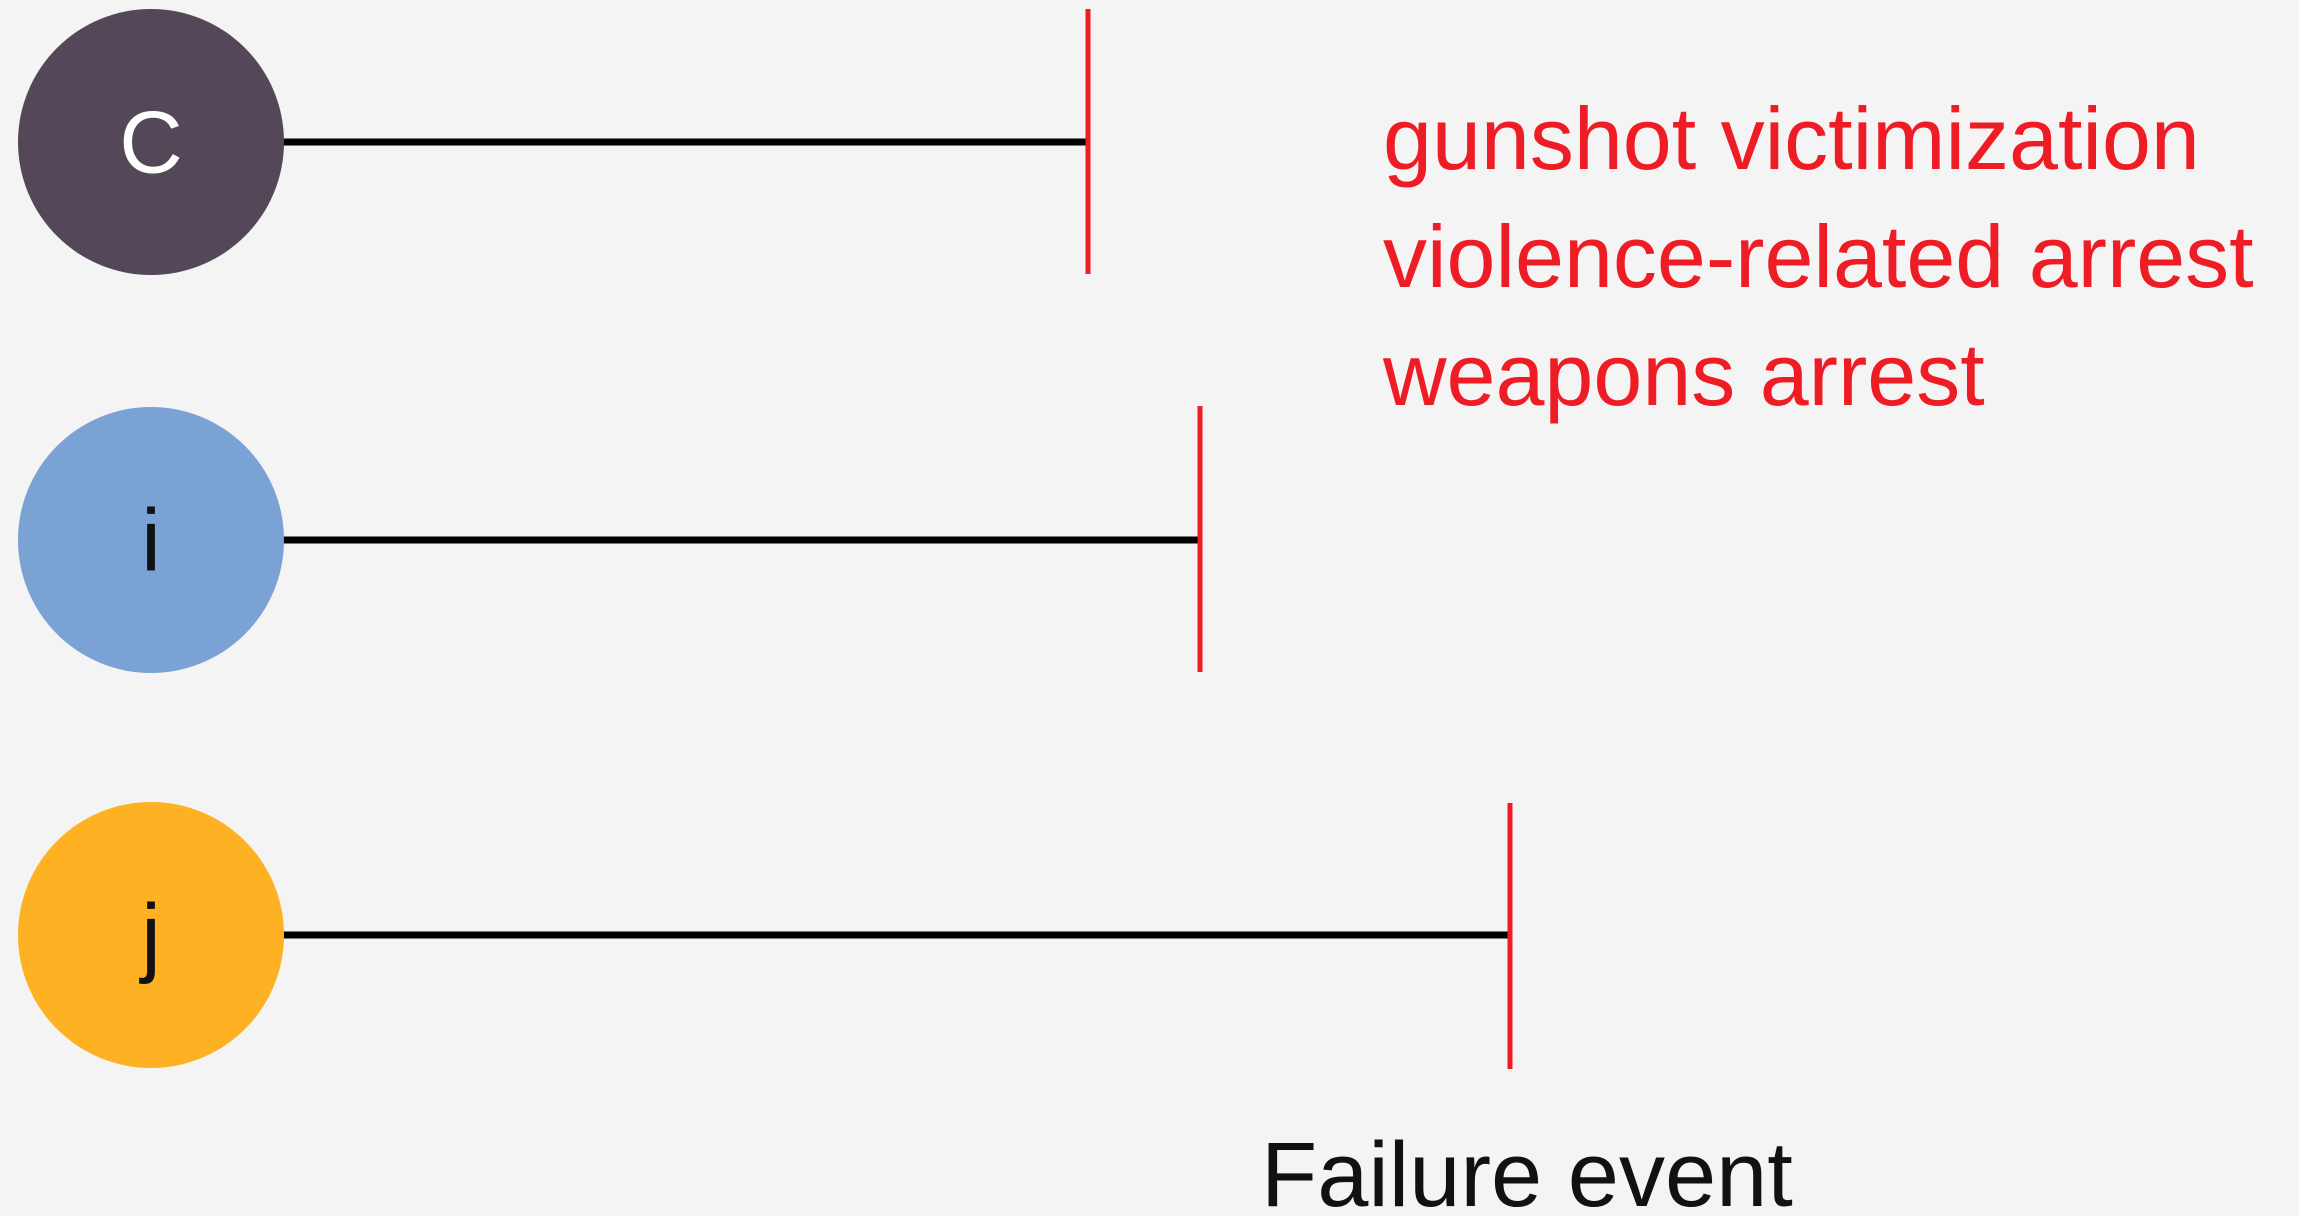 Image resolution: width=2299 pixels, height=1216 pixels. What do you see at coordinates (1527, 1170) in the screenshot?
I see `caption: Failure event` at bounding box center [1527, 1170].